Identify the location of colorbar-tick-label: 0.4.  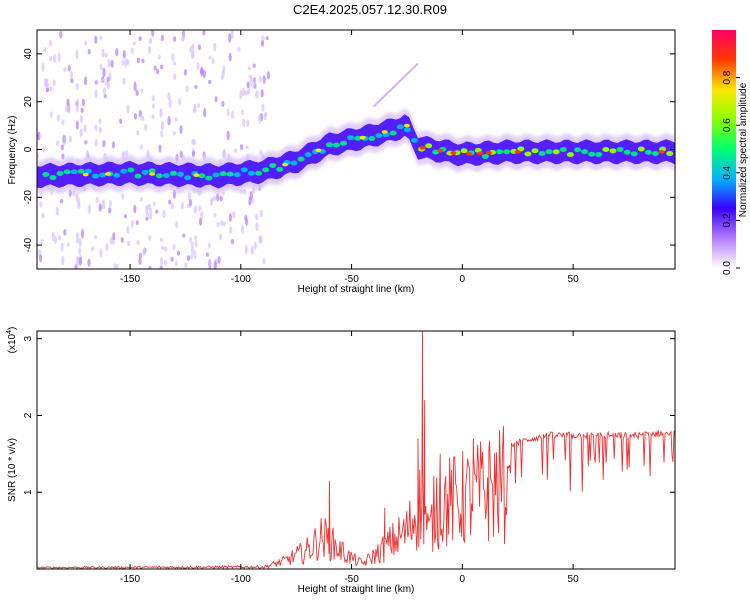
(727, 172).